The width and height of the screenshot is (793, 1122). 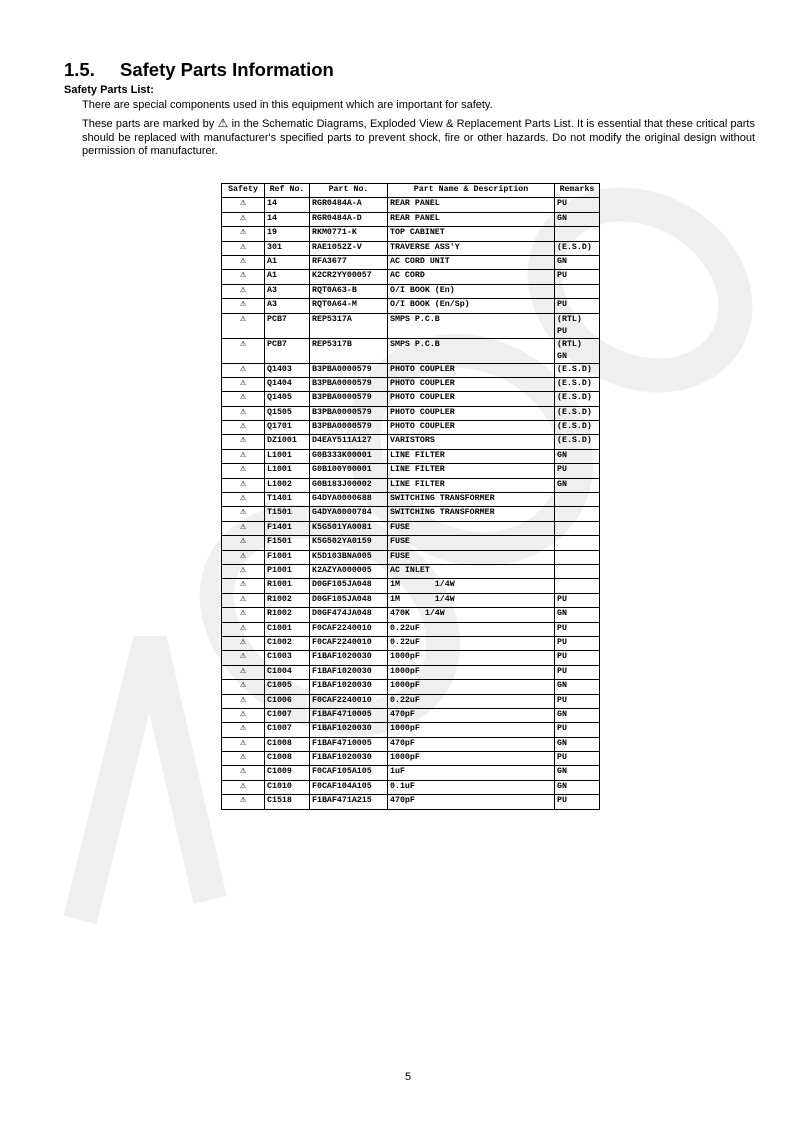 I want to click on table-row: ⚠ C1001 F0CAF2240010 0.22uF PU, so click(x=410, y=629).